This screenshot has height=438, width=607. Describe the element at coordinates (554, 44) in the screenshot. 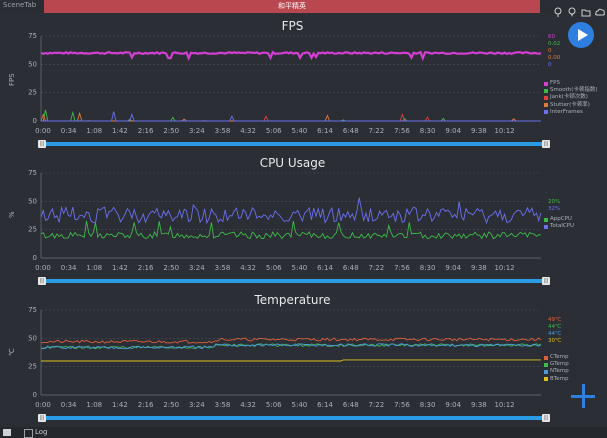

I see `fps-value: 0.02` at that location.